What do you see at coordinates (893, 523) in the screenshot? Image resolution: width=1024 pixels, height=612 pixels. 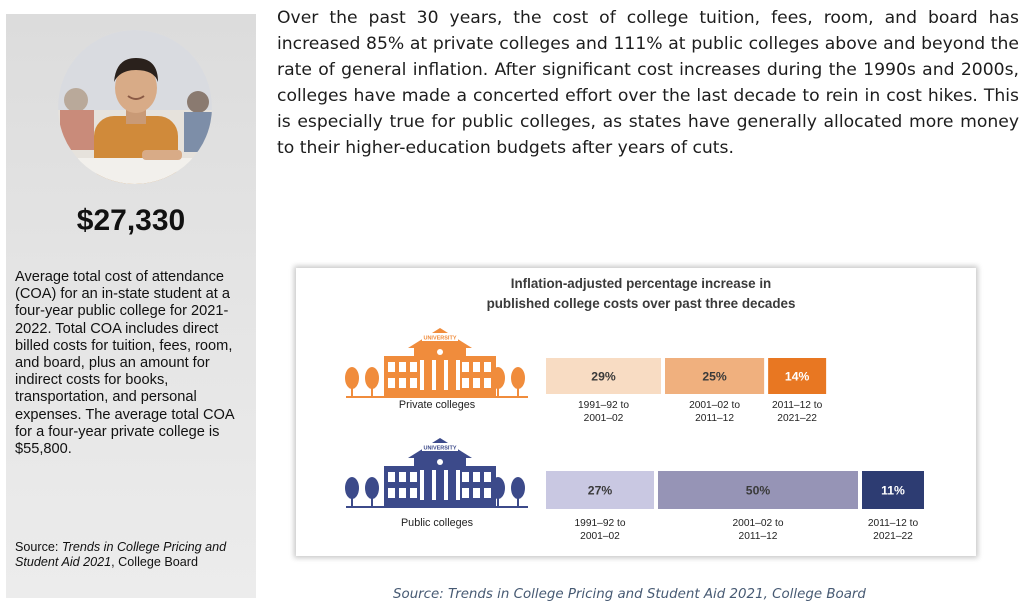 I see `public-period-3-line-1: 2011–12 to` at bounding box center [893, 523].